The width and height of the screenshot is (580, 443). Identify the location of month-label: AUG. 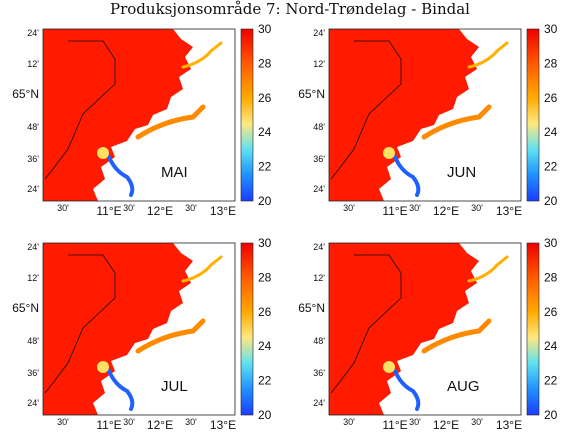
(463, 386).